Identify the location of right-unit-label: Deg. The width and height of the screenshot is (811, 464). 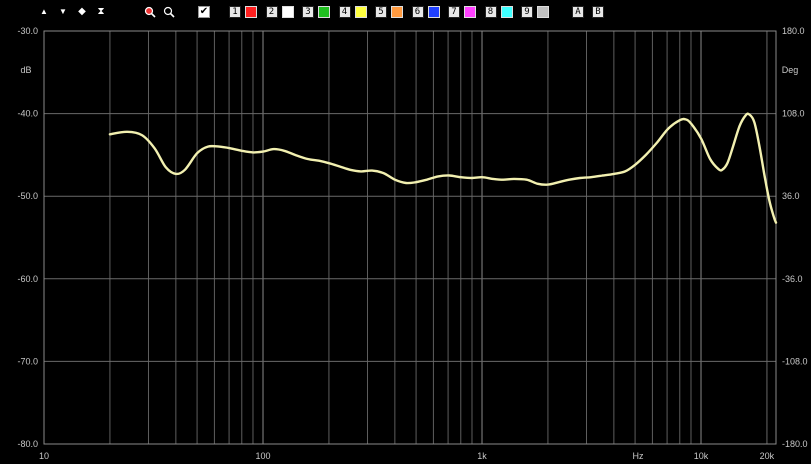
(790, 70).